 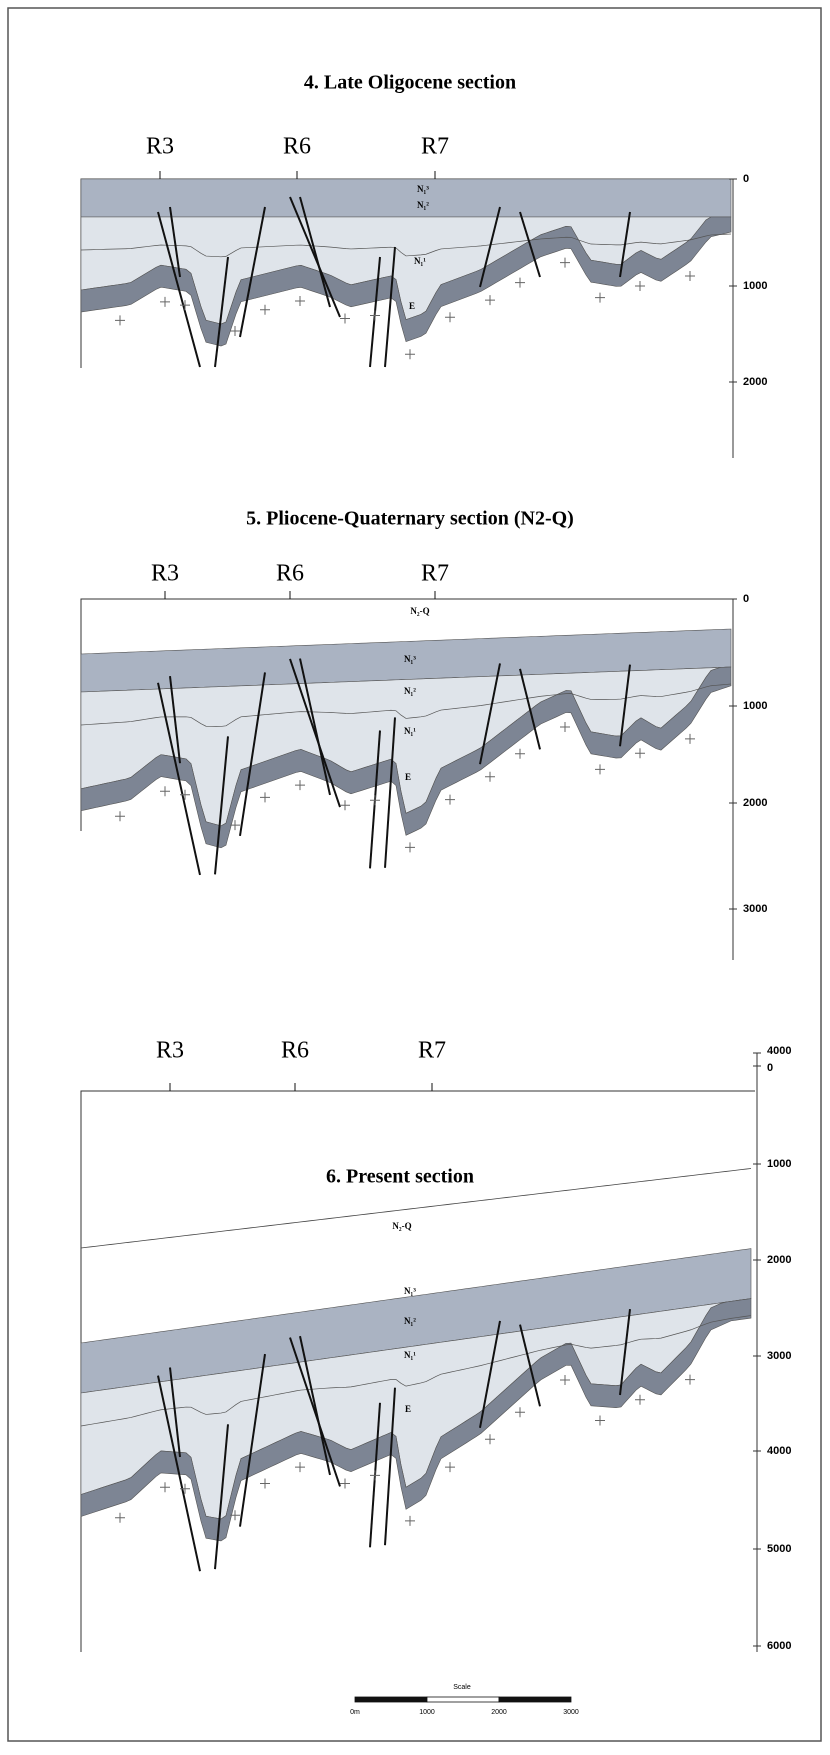 What do you see at coordinates (779, 1646) in the screenshot?
I see `depth-label: 6000` at bounding box center [779, 1646].